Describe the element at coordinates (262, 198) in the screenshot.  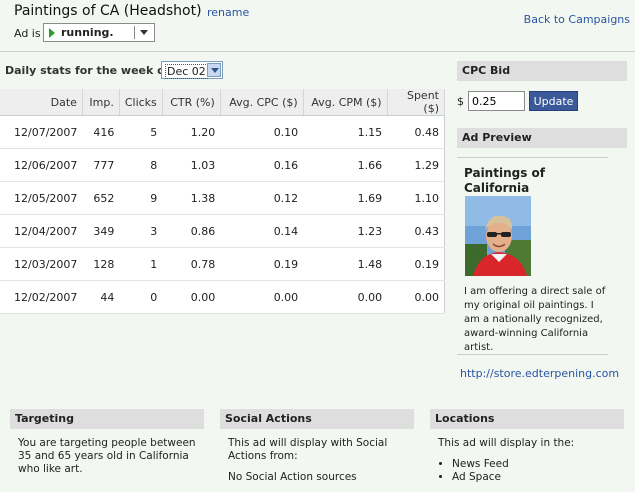
I see `table-cell: 0.12` at that location.